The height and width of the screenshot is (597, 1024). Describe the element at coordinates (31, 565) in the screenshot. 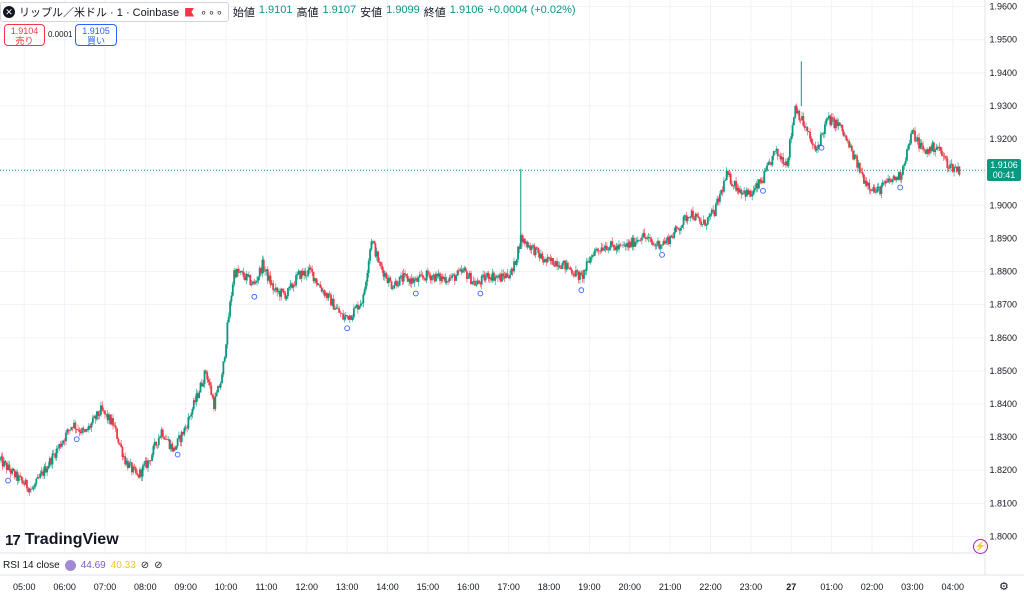

I see `rsi-title: RSI 14 close` at that location.